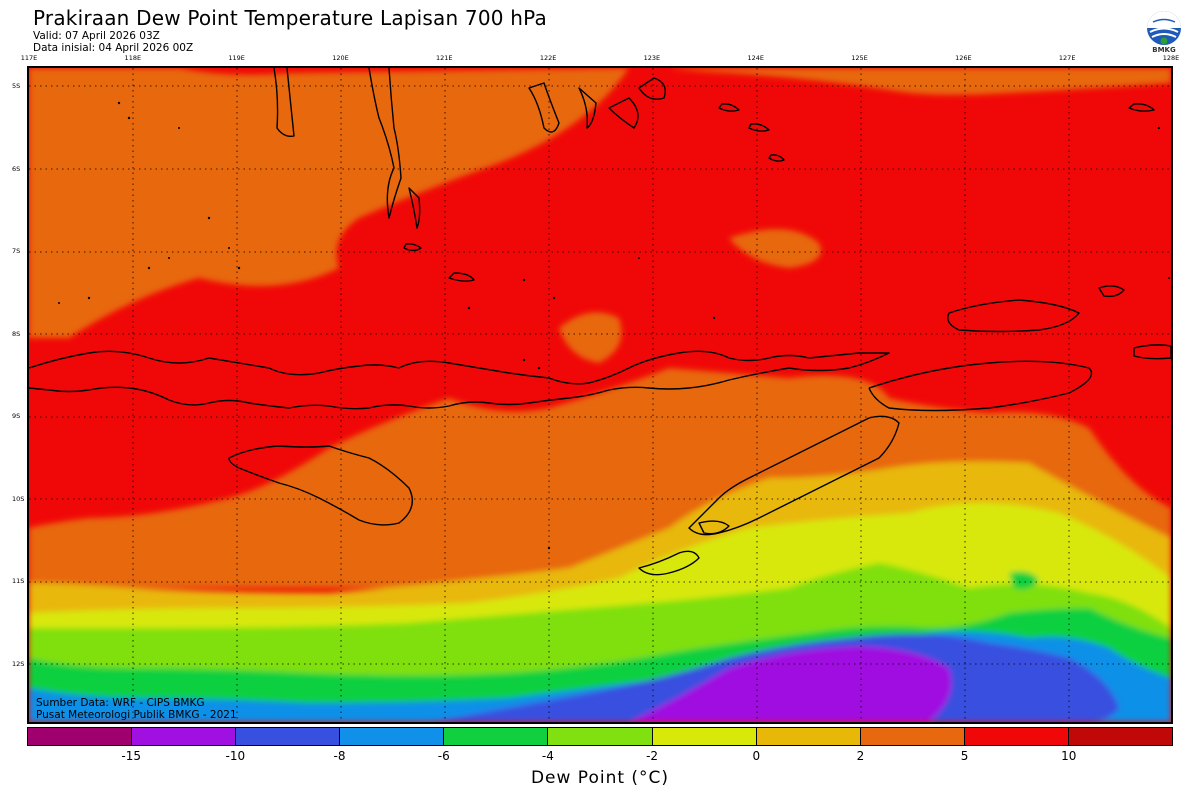  What do you see at coordinates (652, 58) in the screenshot?
I see `lon-label: 123E` at bounding box center [652, 58].